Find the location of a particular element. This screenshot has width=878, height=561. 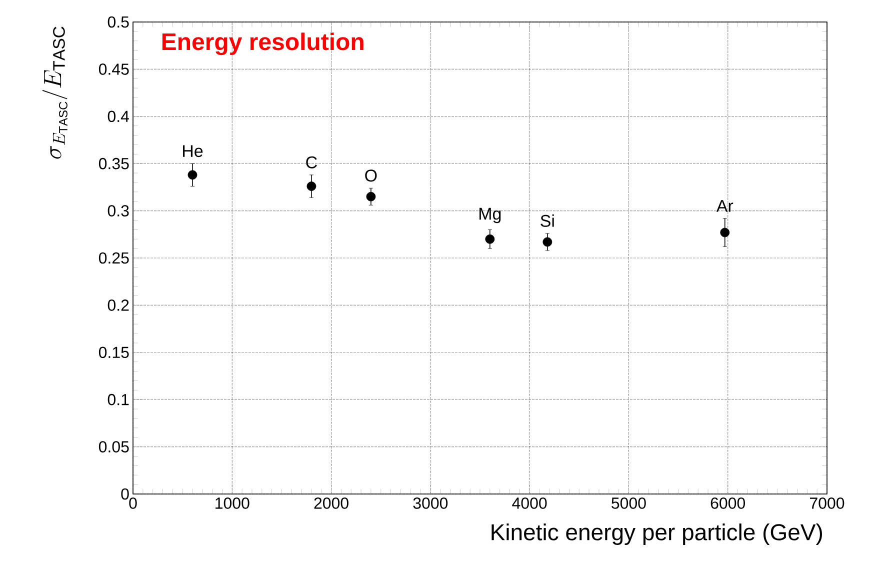

annotation: He is located at coordinates (193, 151).